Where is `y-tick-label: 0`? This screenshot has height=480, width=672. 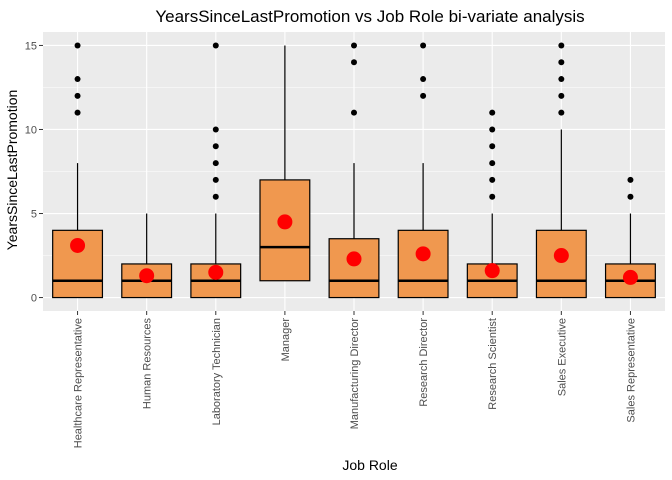 y-tick-label: 0 is located at coordinates (34, 299).